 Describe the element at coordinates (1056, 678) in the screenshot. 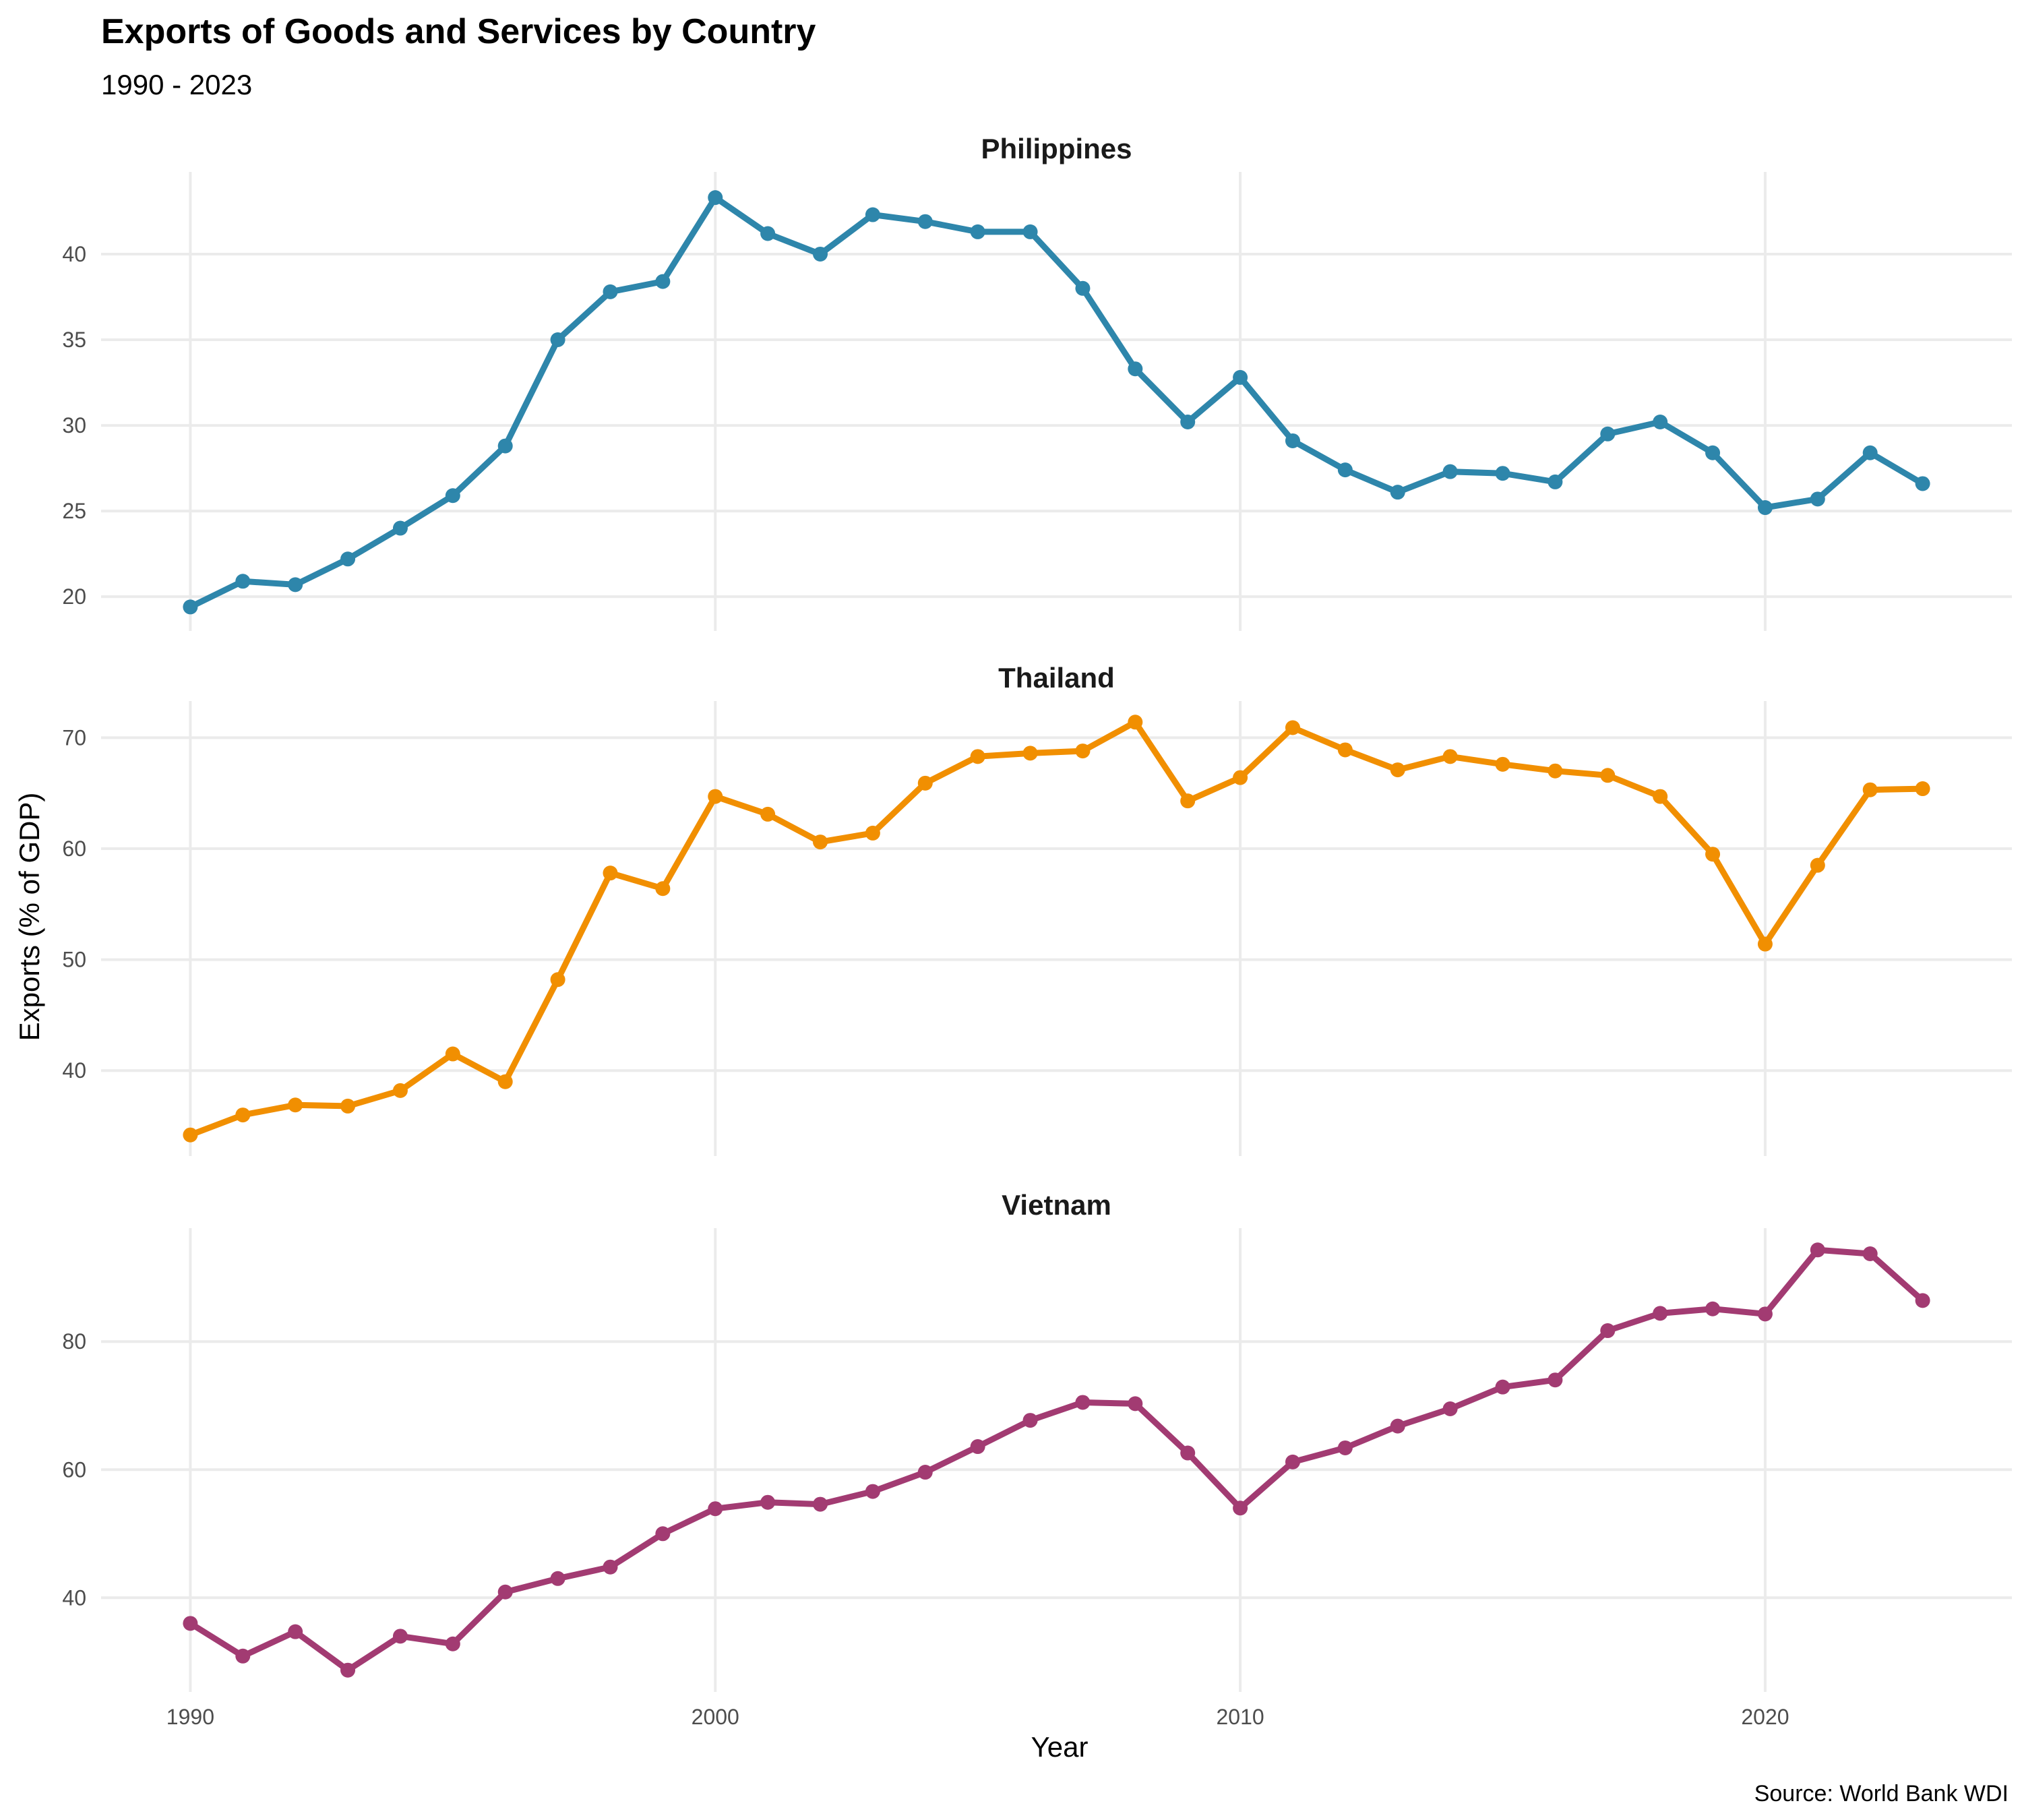

I see `facet-title: Thailand` at that location.